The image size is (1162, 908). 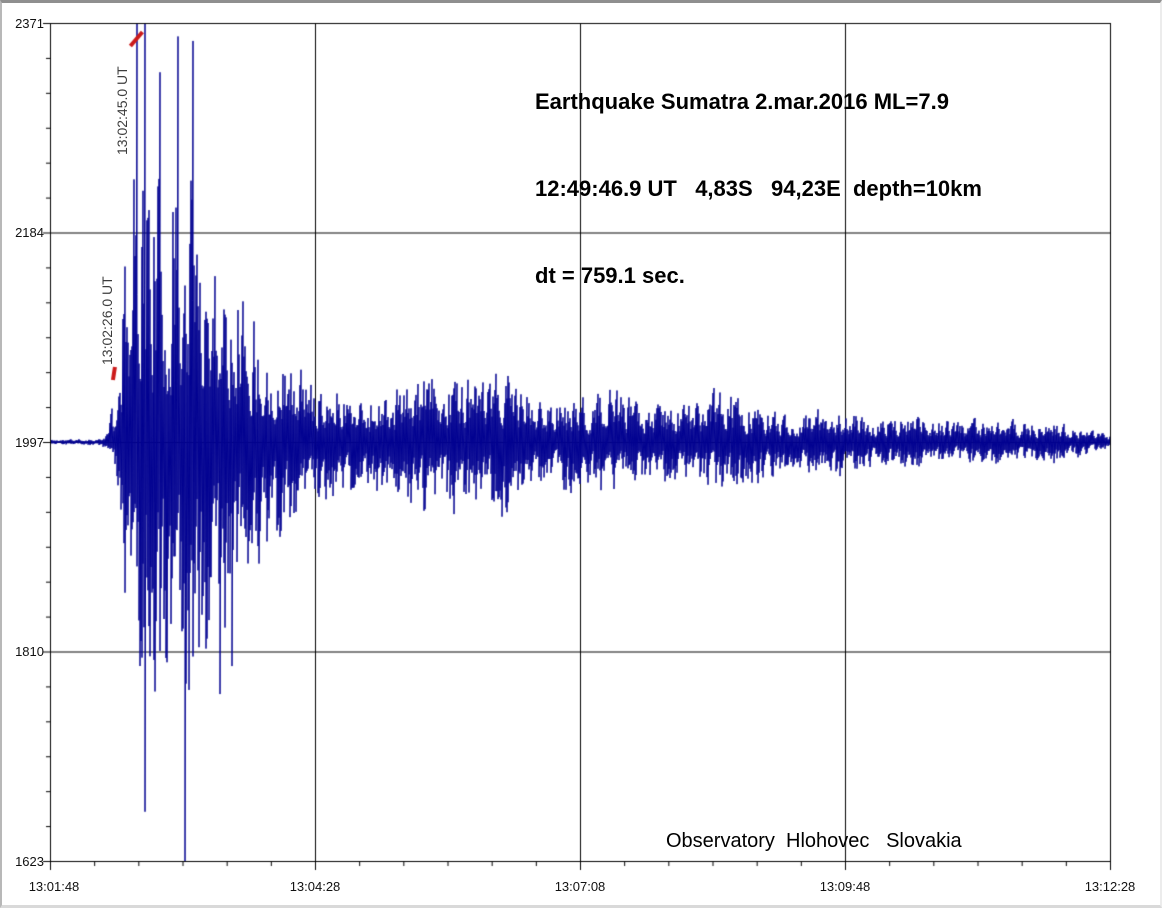 What do you see at coordinates (29, 651) in the screenshot?
I see `y-tick-label: 1810` at bounding box center [29, 651].